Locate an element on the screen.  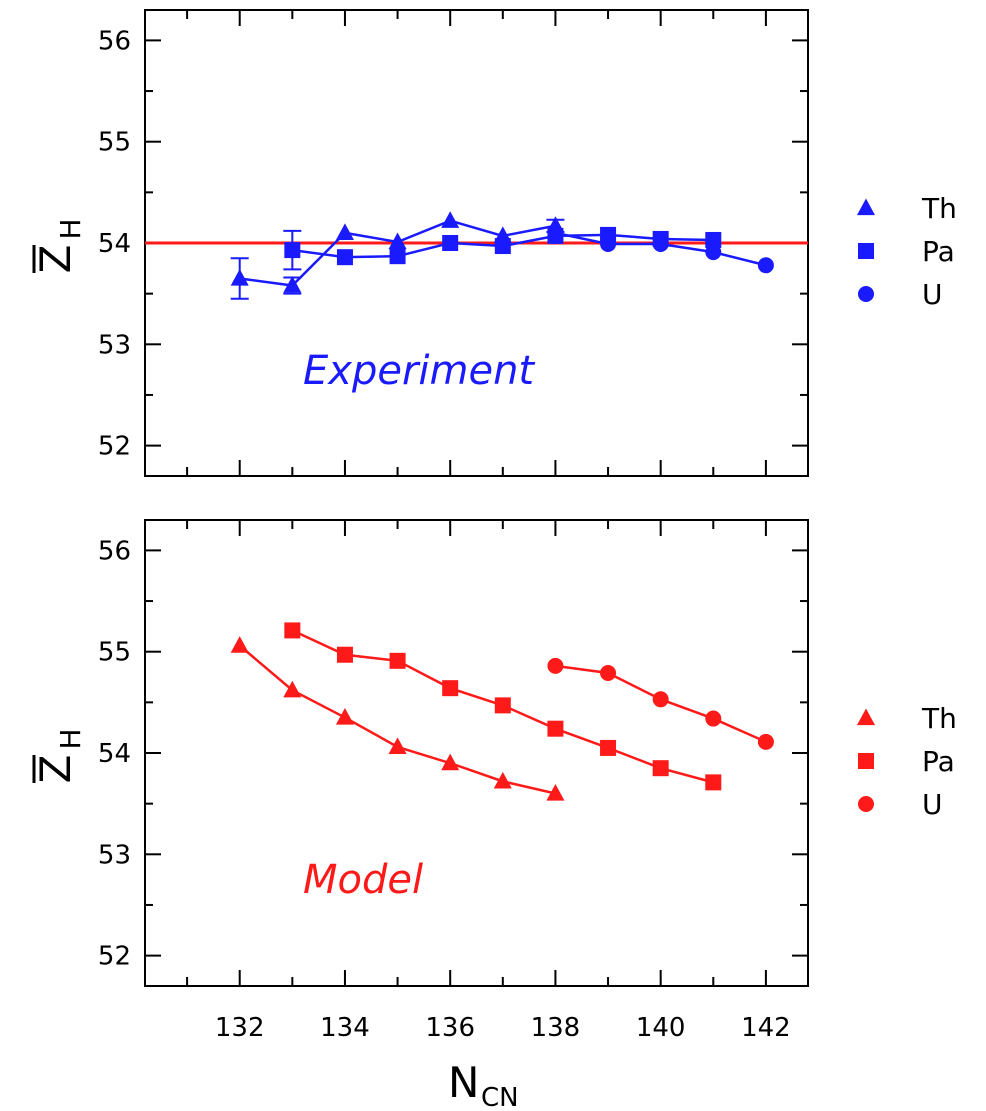
panel-annotation: Experiment is located at coordinates (419, 371).